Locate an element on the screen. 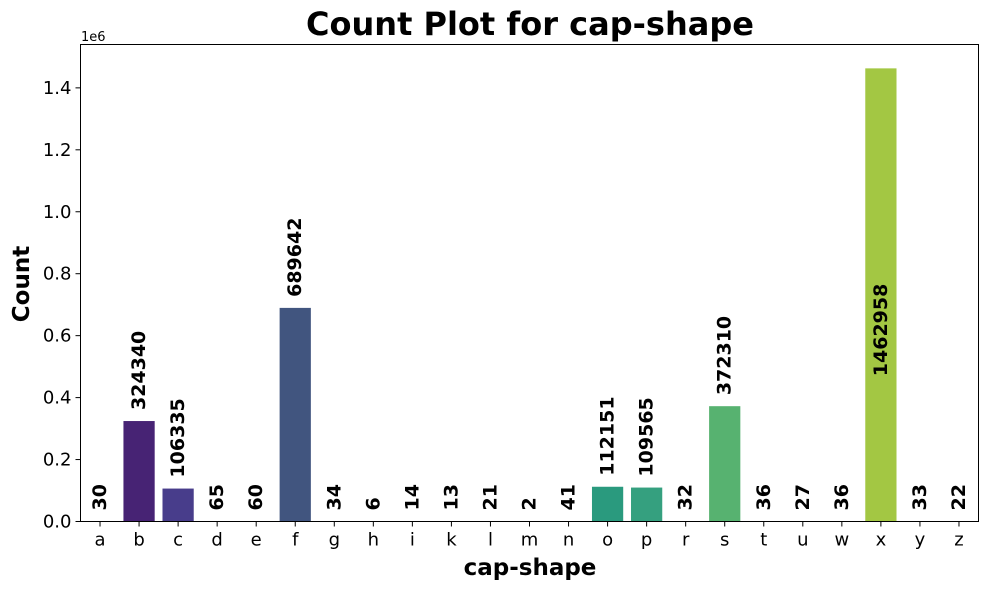 This screenshot has width=989, height=590. data-label-t: 36 is located at coordinates (764, 497).